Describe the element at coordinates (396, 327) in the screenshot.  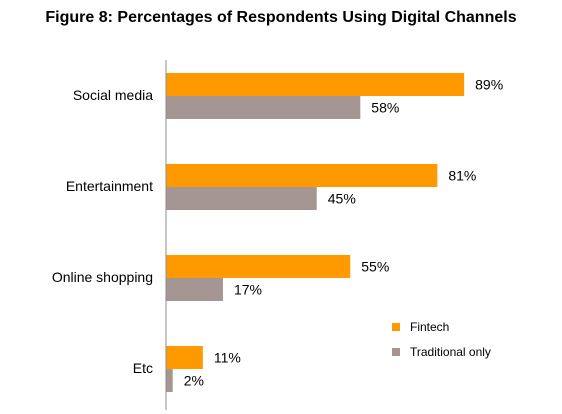
I see `legend-swatch-fintech` at that location.